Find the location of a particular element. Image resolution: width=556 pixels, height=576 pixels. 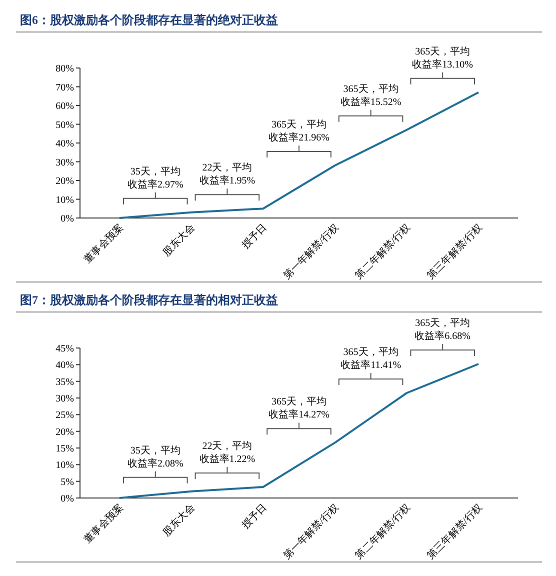

y-tick-label: 25% is located at coordinates (65, 416).